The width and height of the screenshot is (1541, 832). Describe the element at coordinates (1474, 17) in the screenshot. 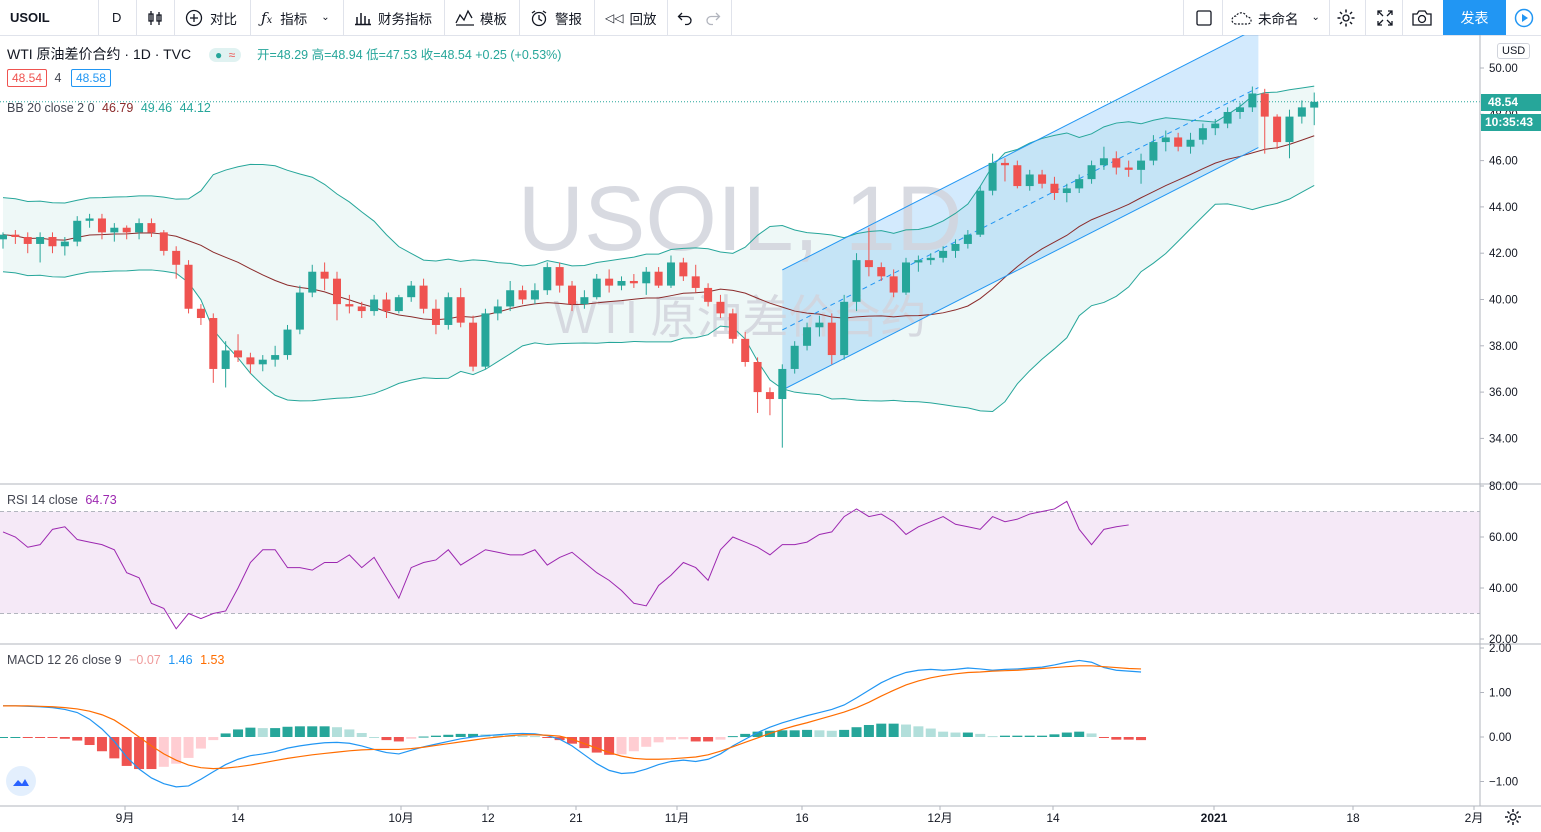

I see `publish-button: 发表` at that location.